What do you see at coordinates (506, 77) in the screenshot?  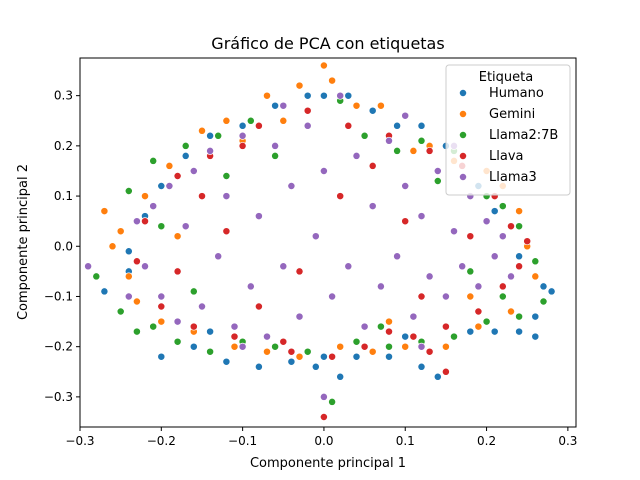 I see `legend-title: Etiqueta` at bounding box center [506, 77].